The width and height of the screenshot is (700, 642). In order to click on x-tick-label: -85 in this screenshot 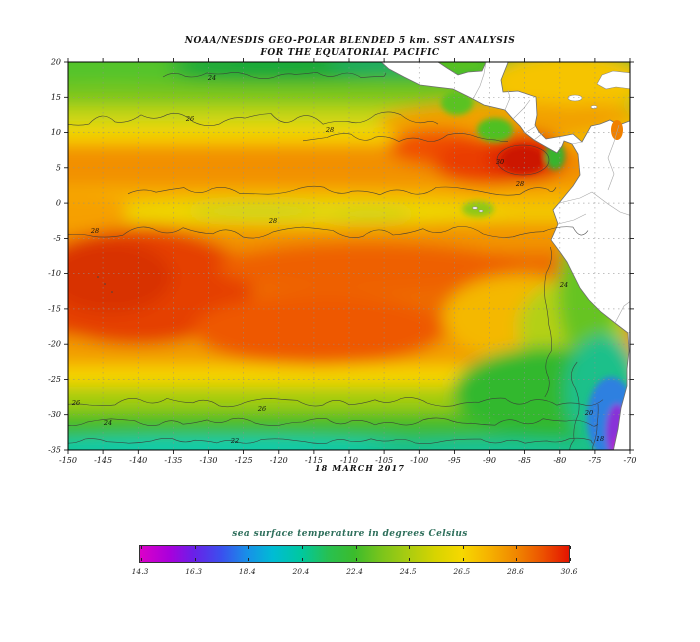, I will do `click(524, 460)`.